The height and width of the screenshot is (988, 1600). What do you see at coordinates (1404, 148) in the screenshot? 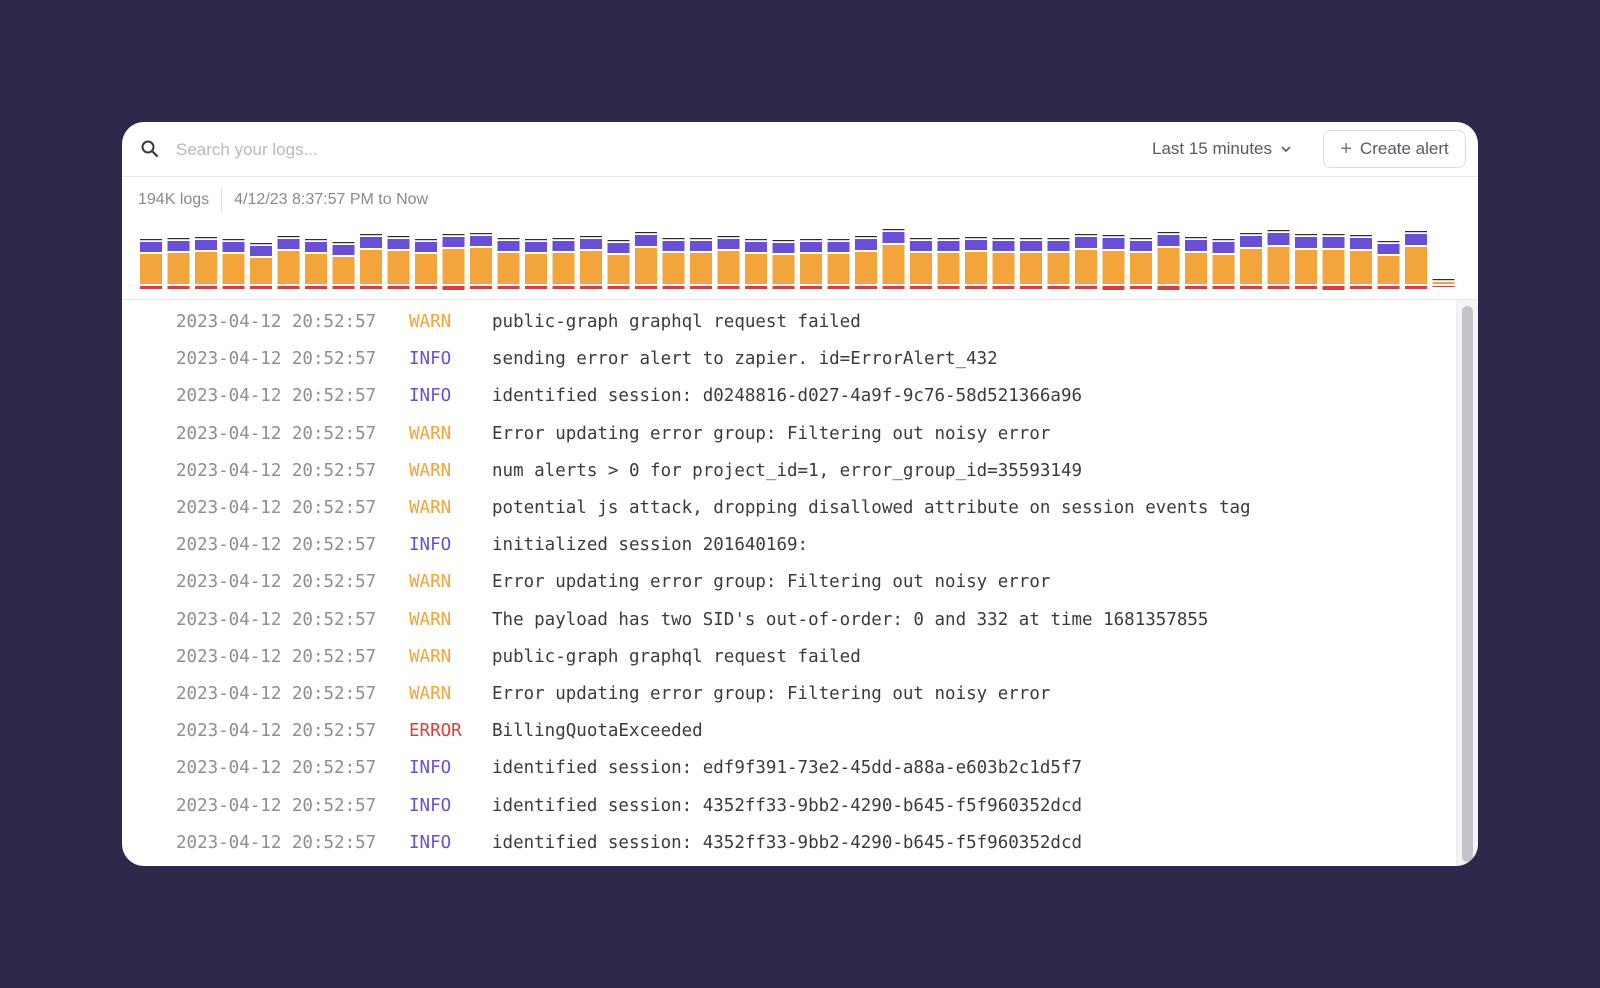
I see `create-alert-label: Create alert` at bounding box center [1404, 148].